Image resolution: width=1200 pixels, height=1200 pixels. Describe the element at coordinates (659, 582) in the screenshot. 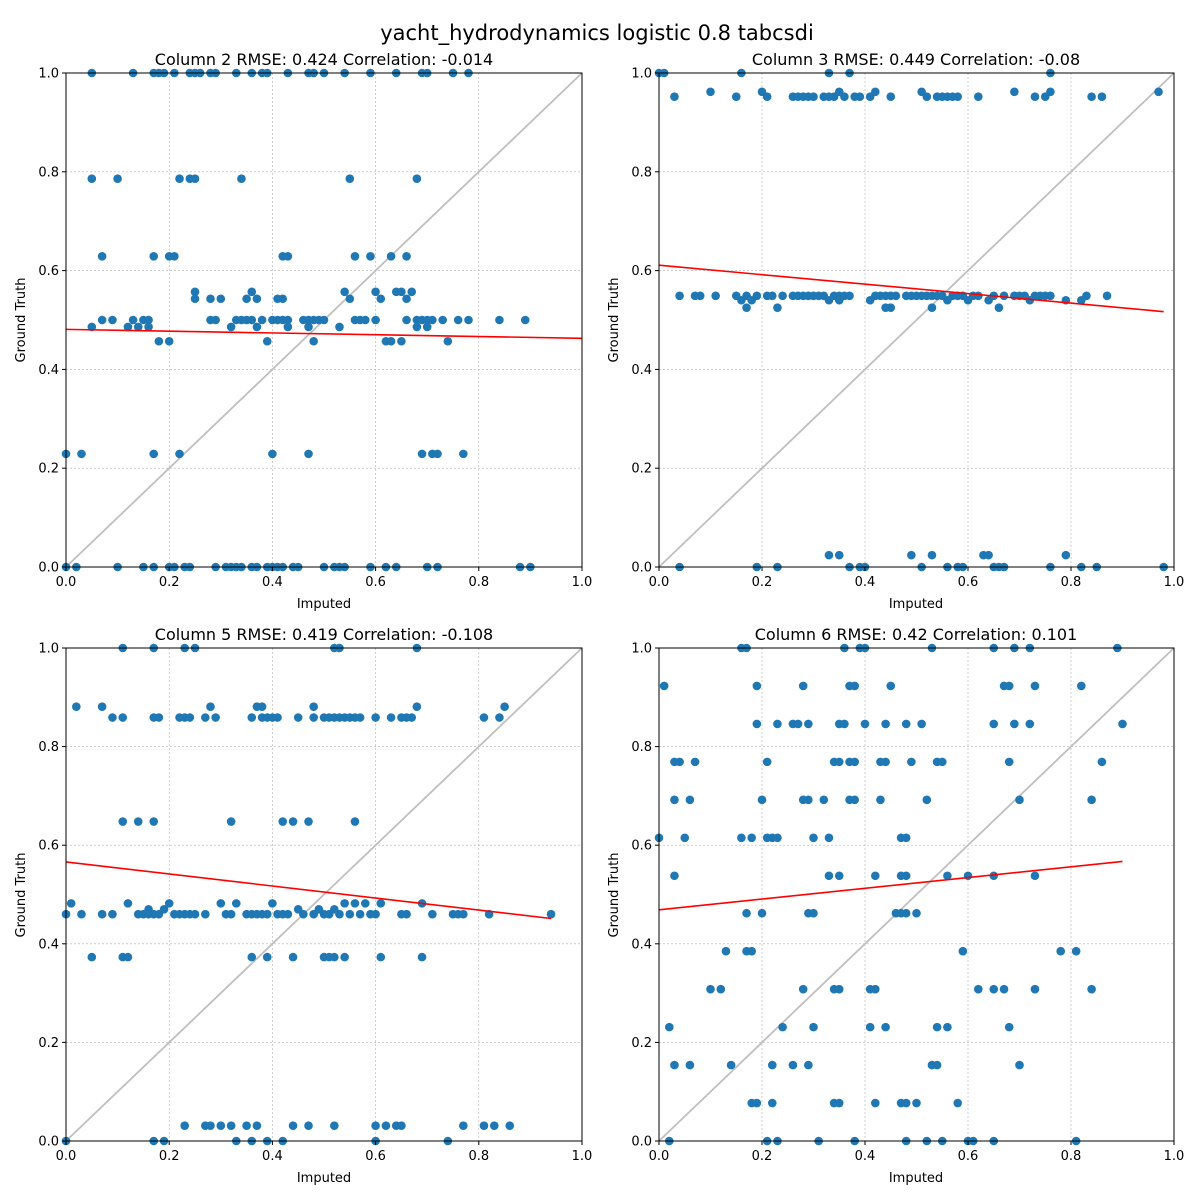

I see `x-tick-label: 0.0` at that location.